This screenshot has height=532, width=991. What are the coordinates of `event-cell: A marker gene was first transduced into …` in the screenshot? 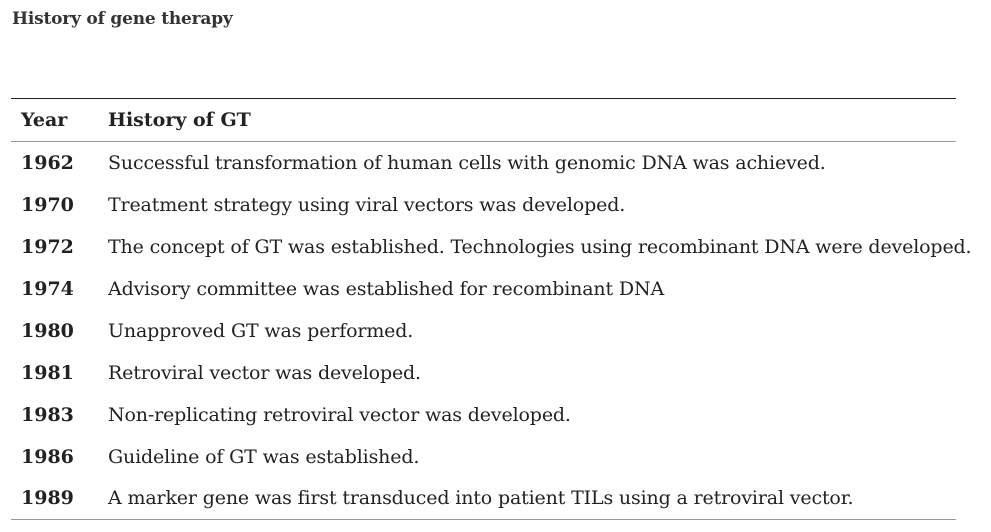 It's located at (481, 498).